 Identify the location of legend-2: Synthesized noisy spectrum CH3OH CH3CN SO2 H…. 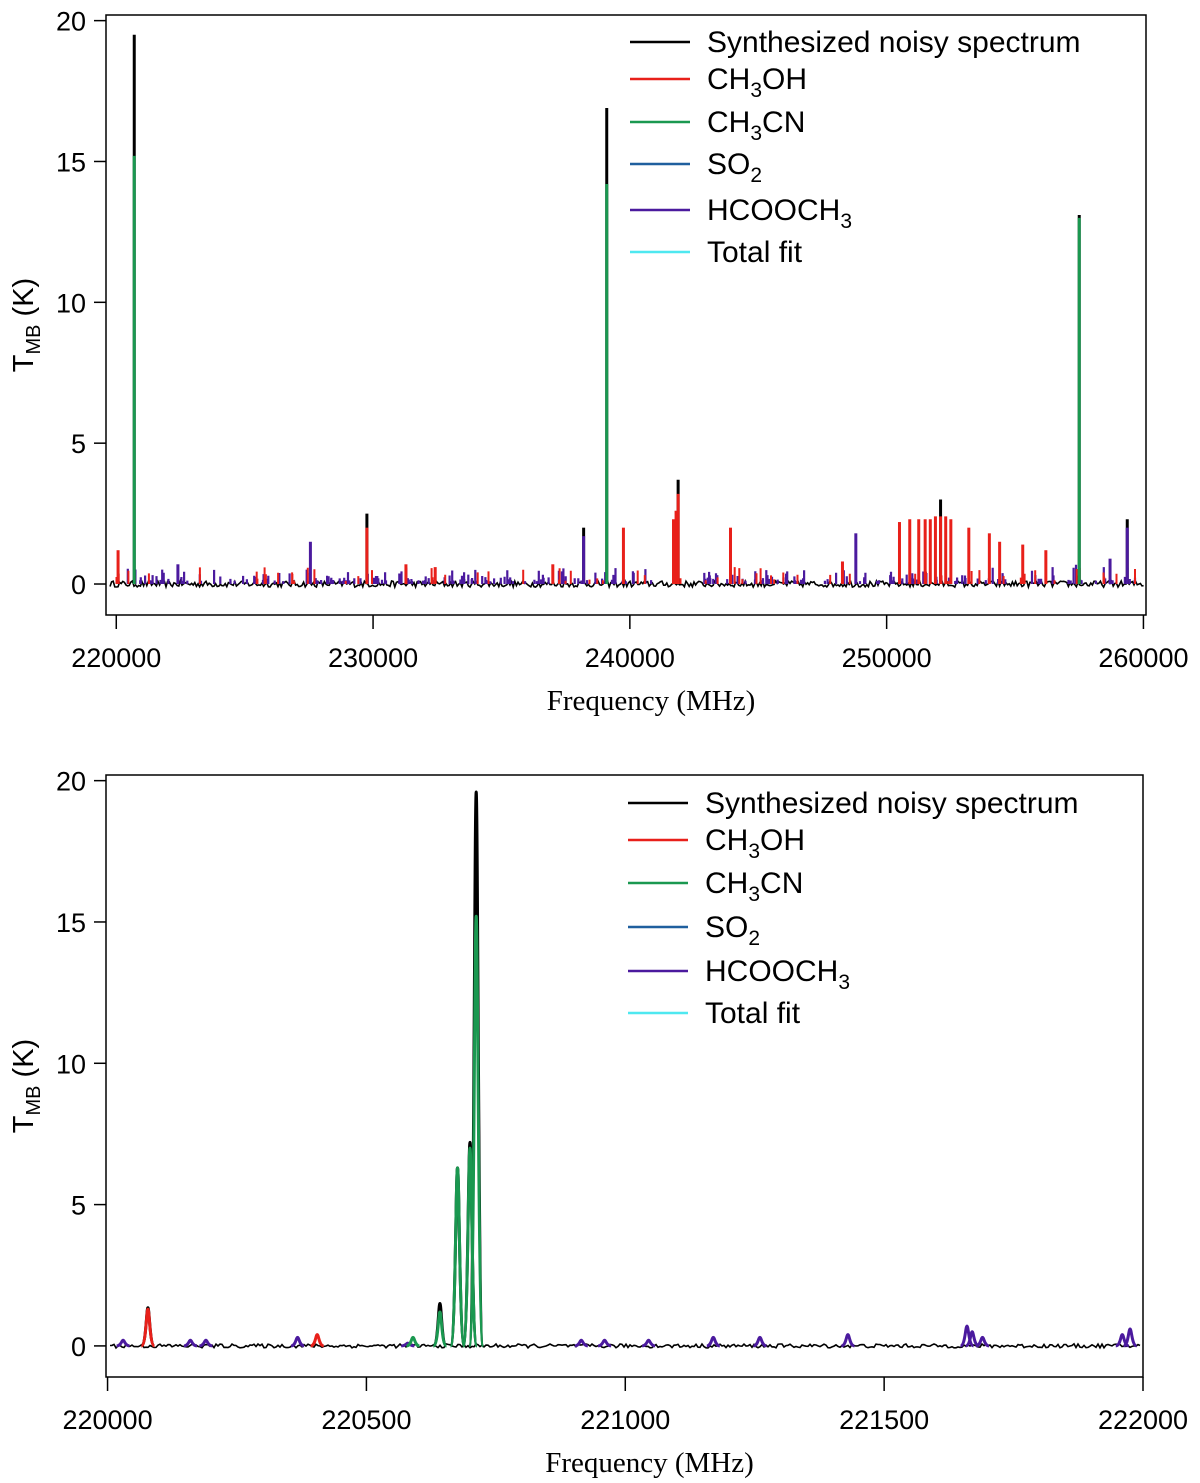
(853, 908).